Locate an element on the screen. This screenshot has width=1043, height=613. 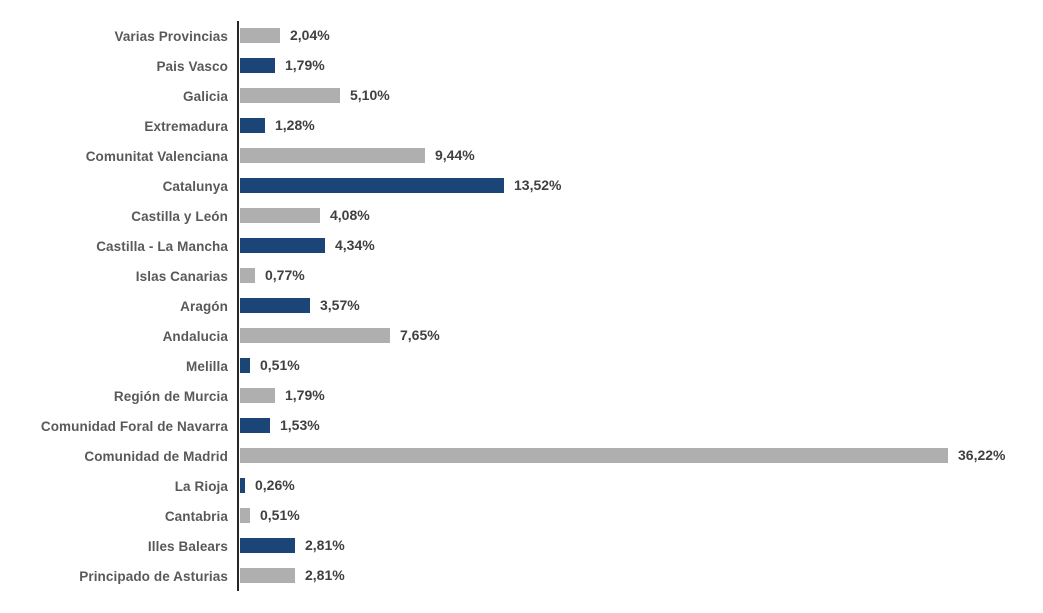
category-label: Andalucia is located at coordinates (195, 336).